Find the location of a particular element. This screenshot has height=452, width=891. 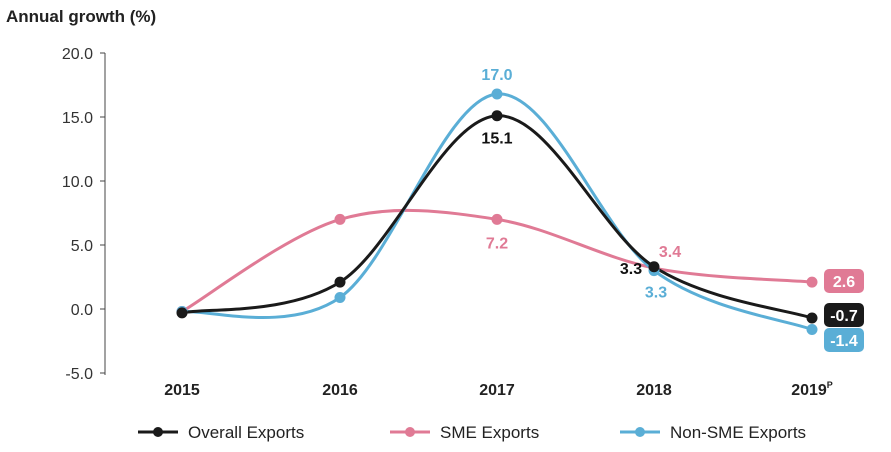

chart-title: Annual growth (%) is located at coordinates (81, 16).